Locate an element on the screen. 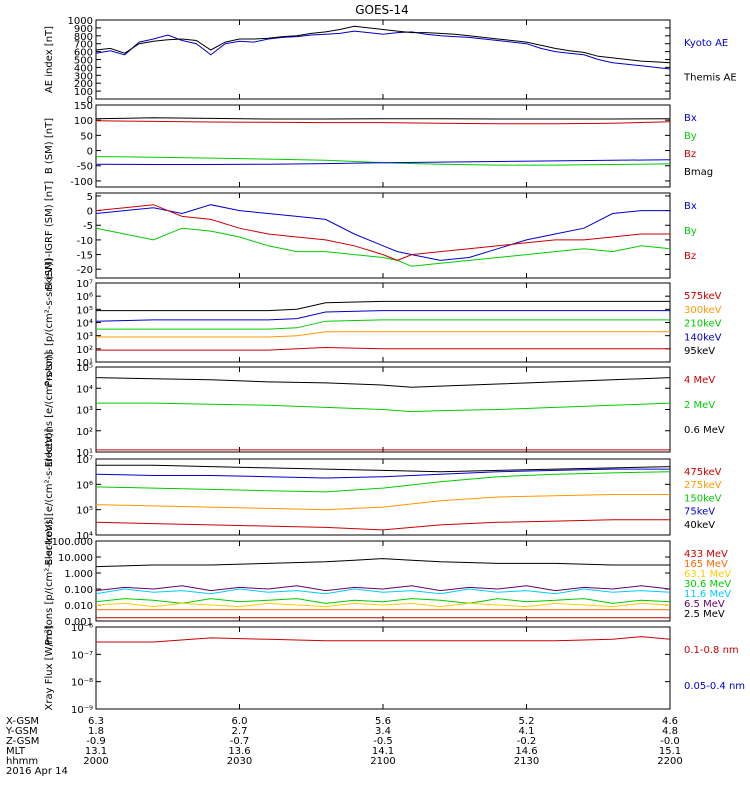 This screenshot has height=800, width=750. ephemeris-value: 2030 is located at coordinates (239, 761).